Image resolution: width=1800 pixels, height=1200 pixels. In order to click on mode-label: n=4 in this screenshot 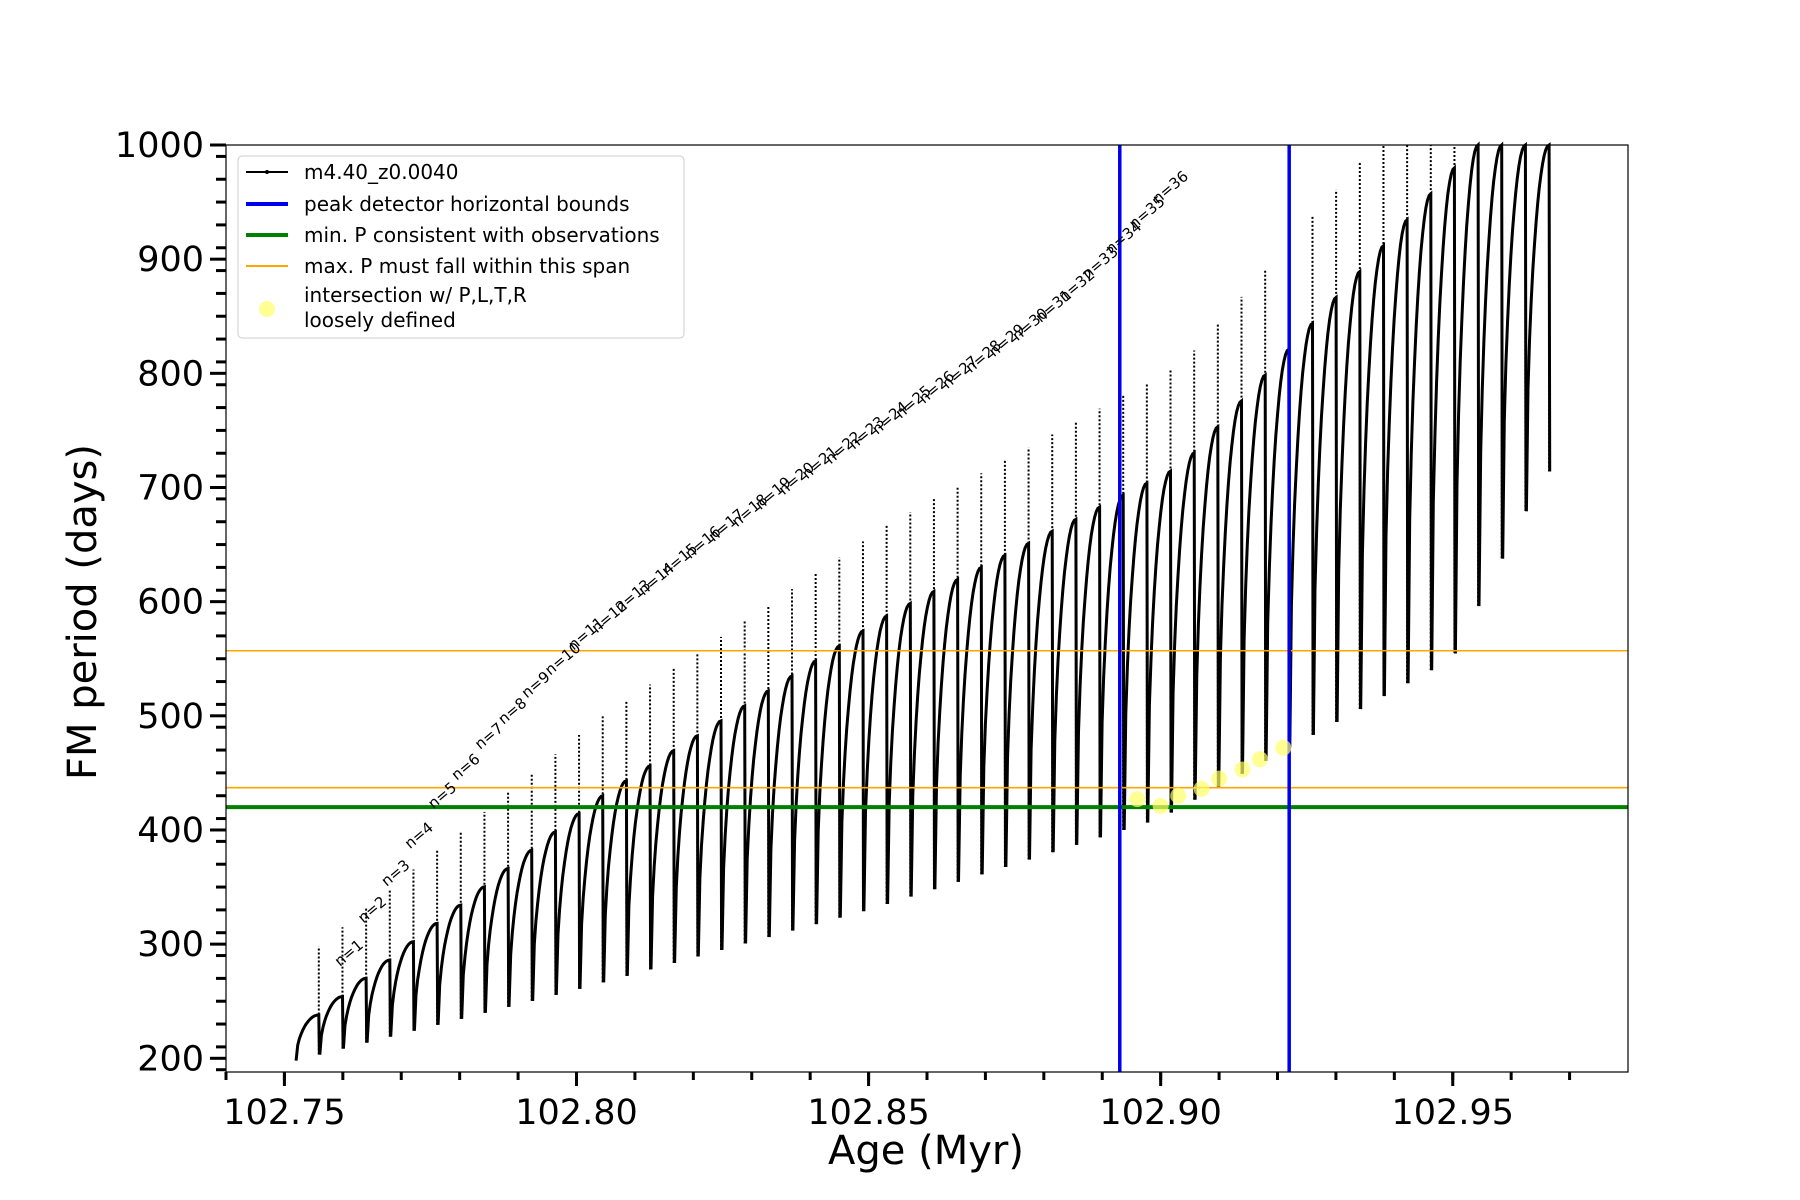, I will do `click(419, 835)`.